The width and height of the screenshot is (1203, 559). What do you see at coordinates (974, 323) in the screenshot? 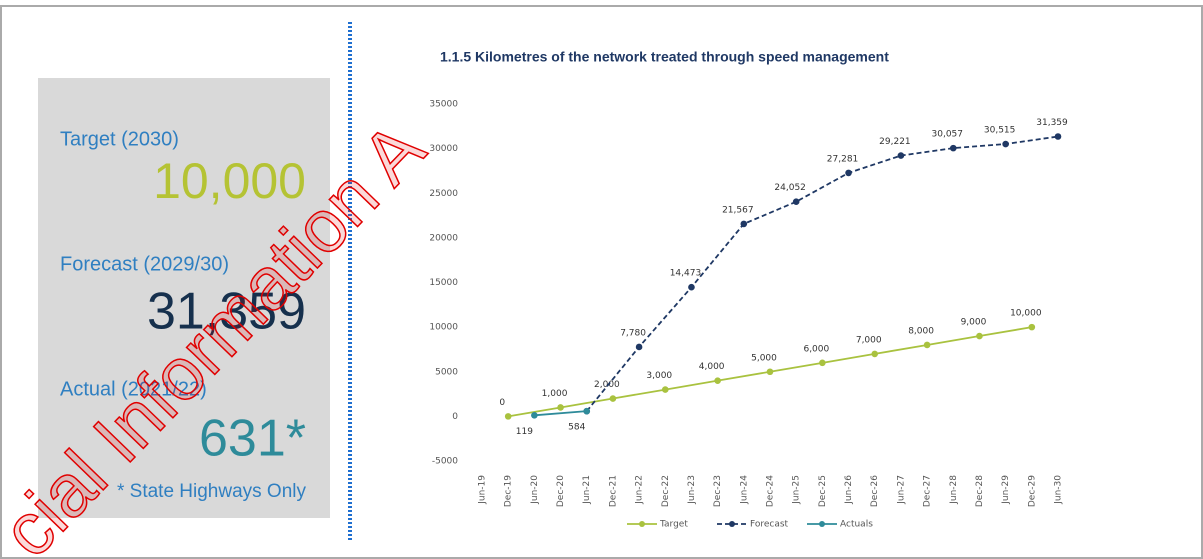
I see `data-label: 9,000` at bounding box center [974, 323].